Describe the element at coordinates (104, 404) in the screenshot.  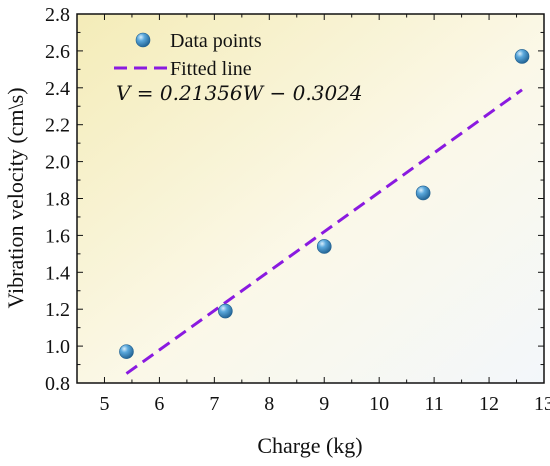
I see `x-tick-label: 5` at that location.